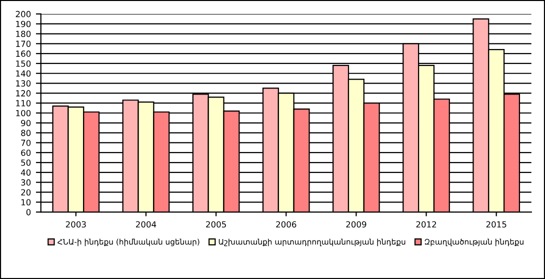 The image size is (545, 279). What do you see at coordinates (26, 153) in the screenshot?
I see `y-tick-label: 60` at bounding box center [26, 153].